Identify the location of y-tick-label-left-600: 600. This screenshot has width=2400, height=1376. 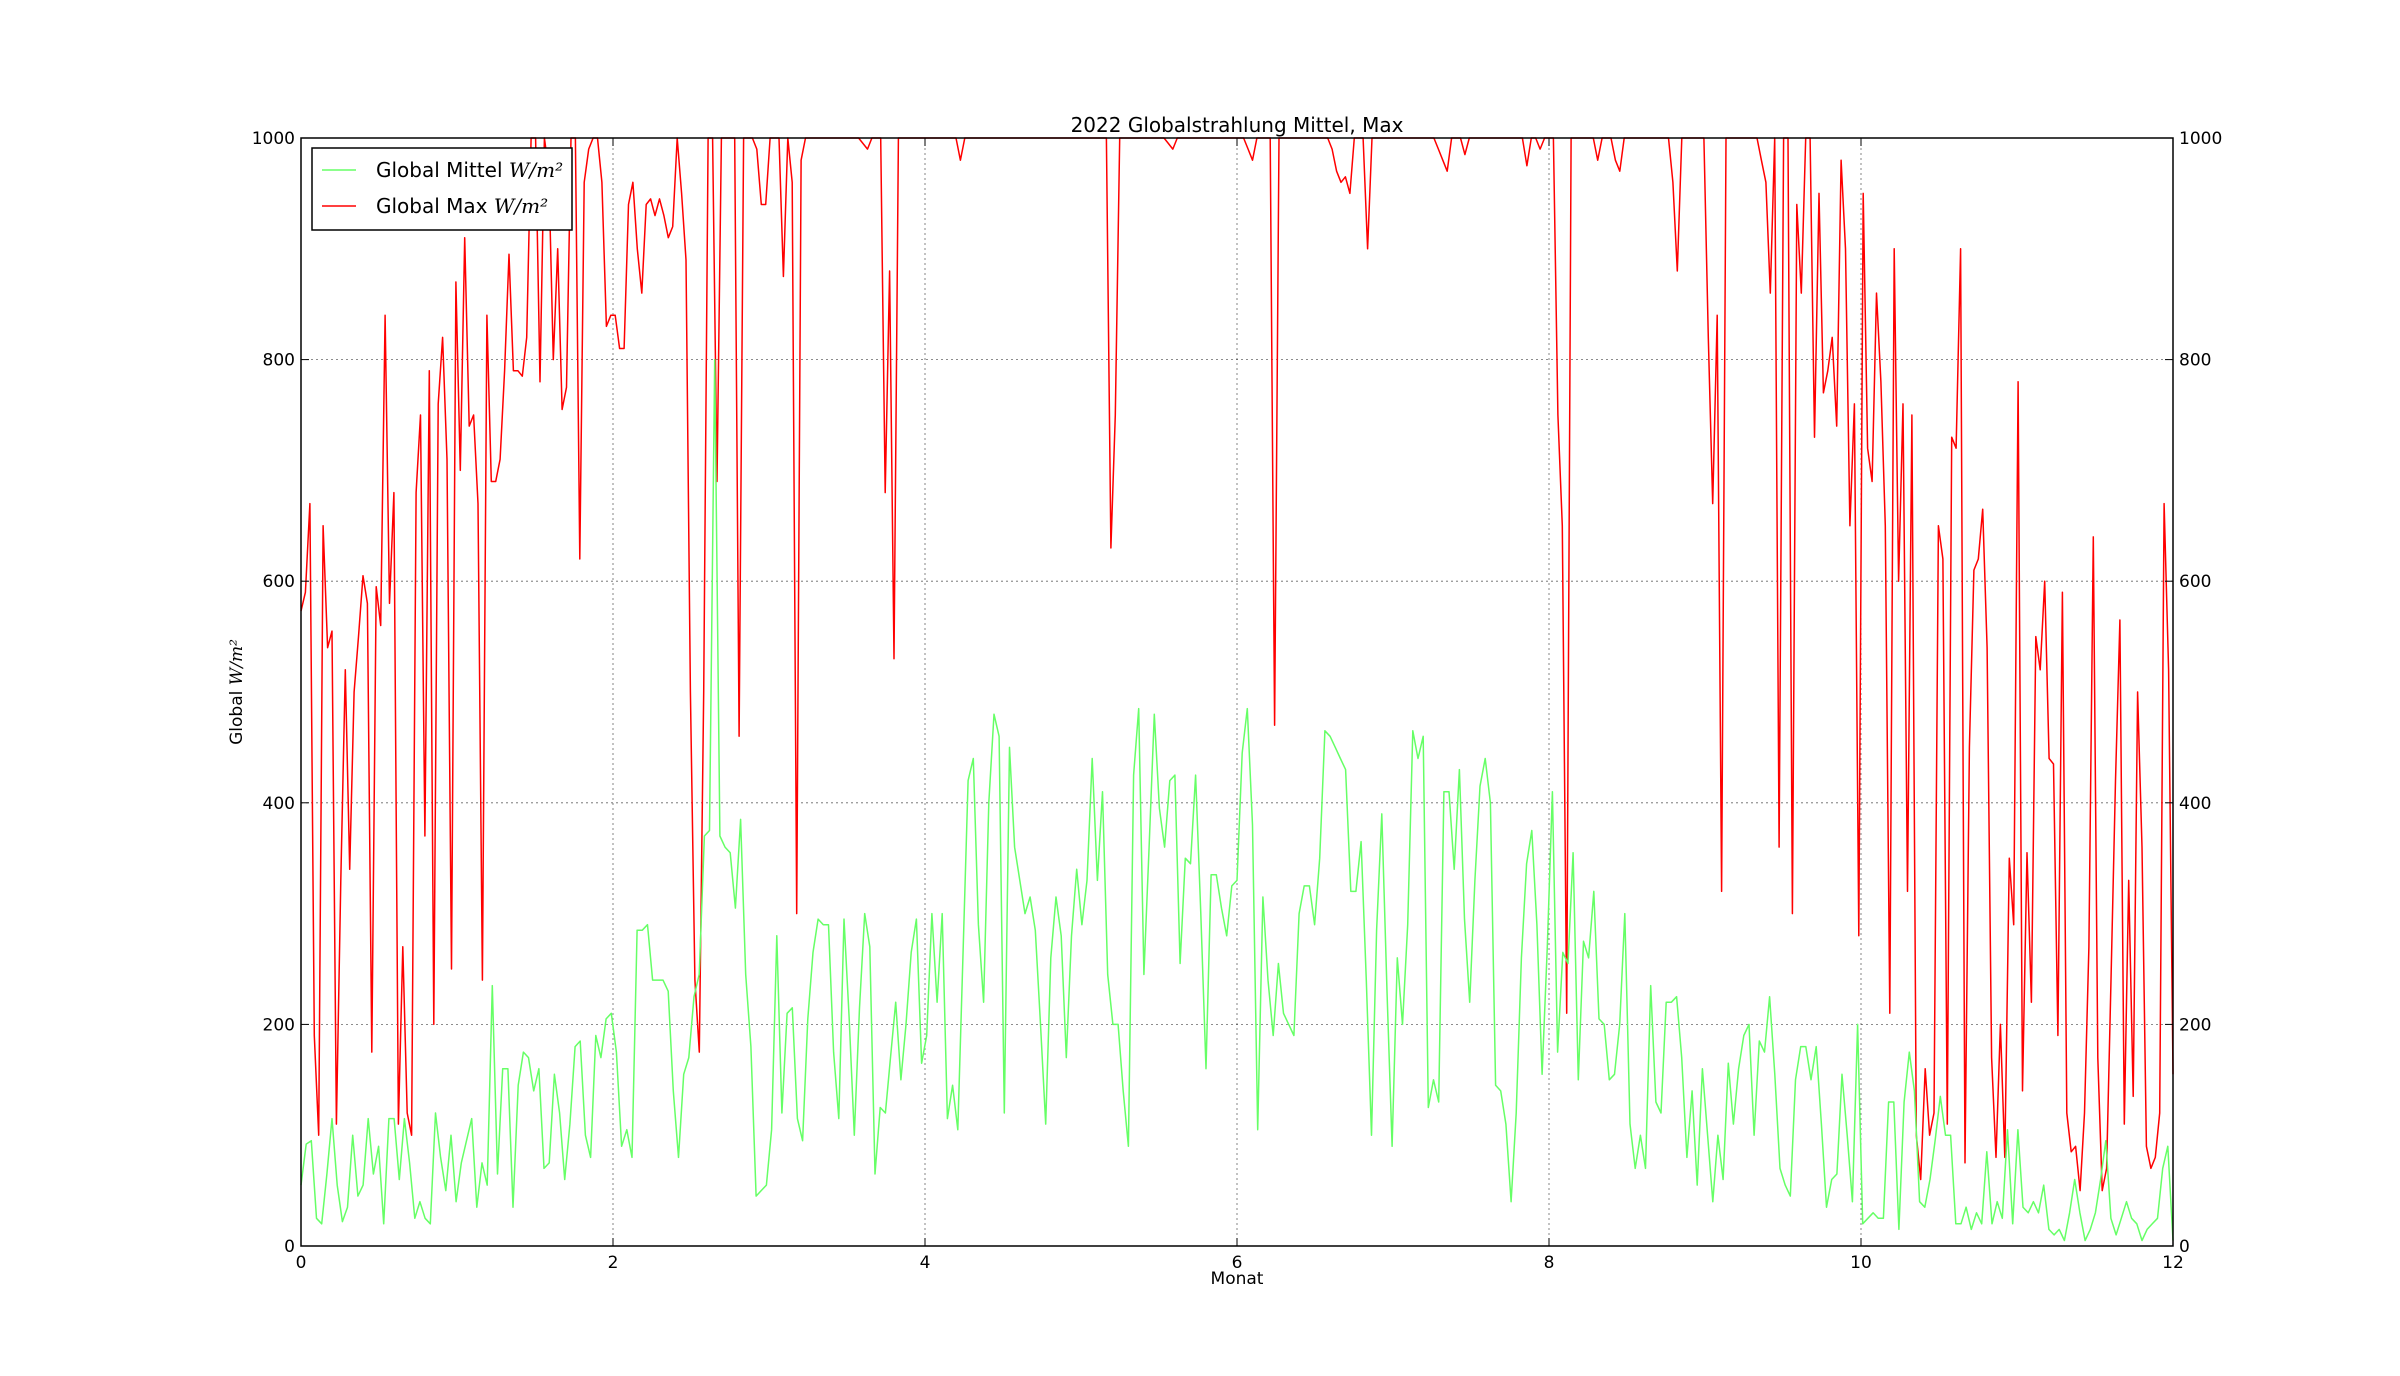
(279, 582).